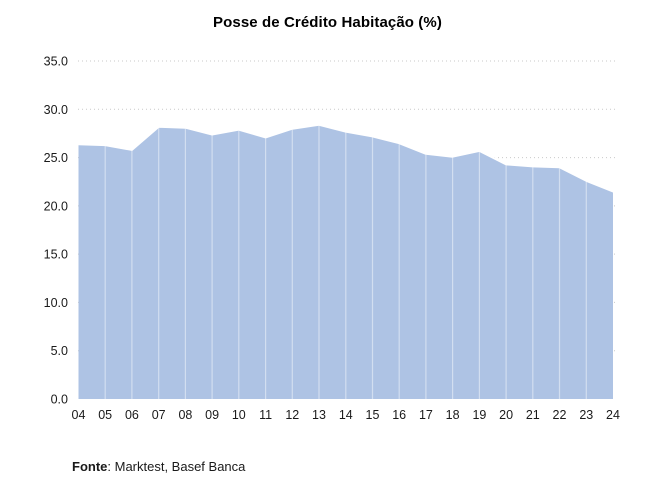  What do you see at coordinates (56, 158) in the screenshot?
I see `y-tick-label: 25.0` at bounding box center [56, 158].